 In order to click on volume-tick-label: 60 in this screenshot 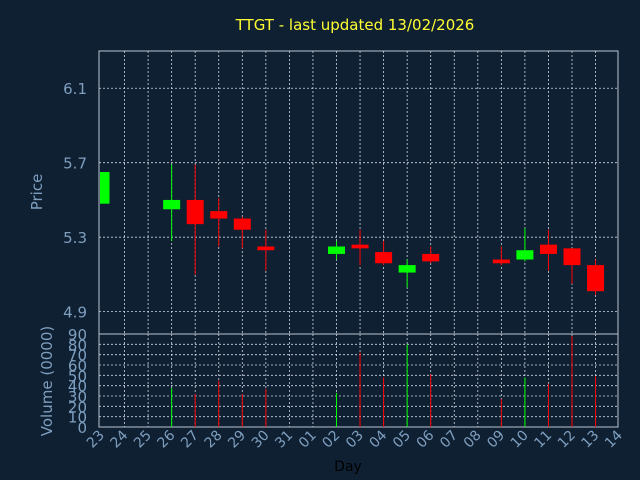, I will do `click(77, 366)`.